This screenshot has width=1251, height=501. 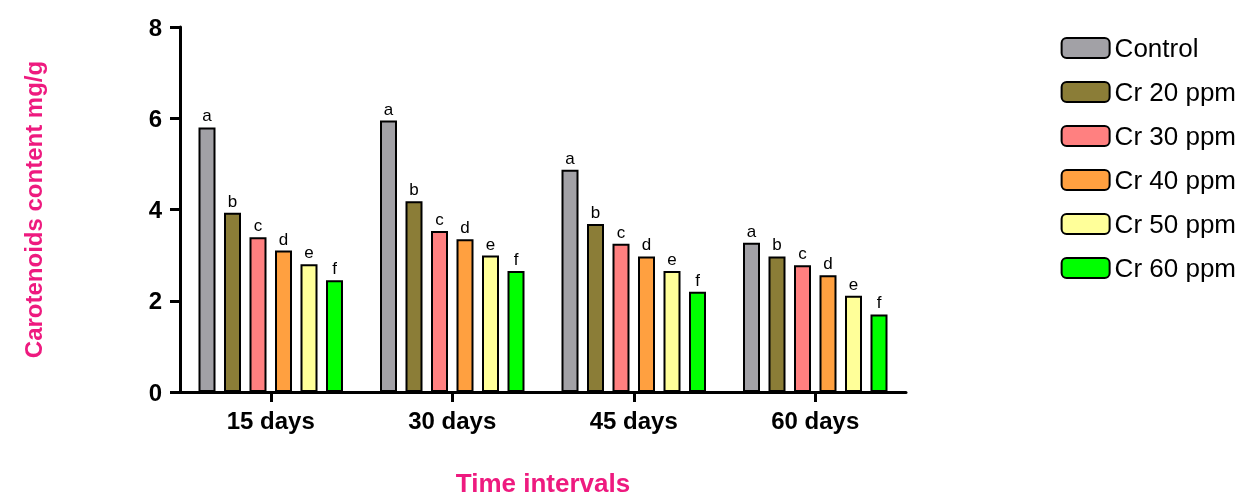 I want to click on legend-label: Cr 40 ppm, so click(x=1175, y=180).